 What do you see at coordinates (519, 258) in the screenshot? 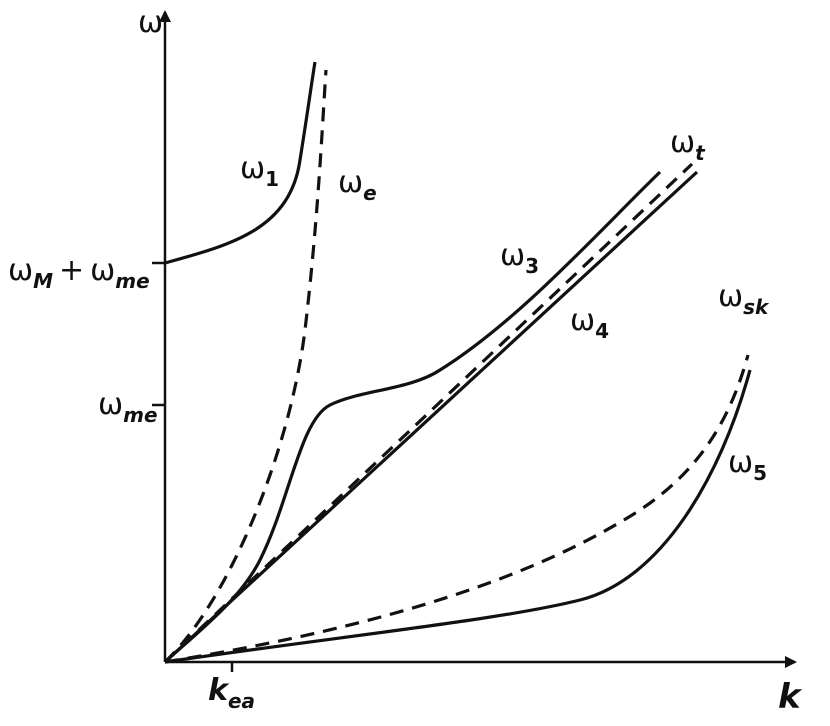
I see `curve-label: ω3` at bounding box center [519, 258].